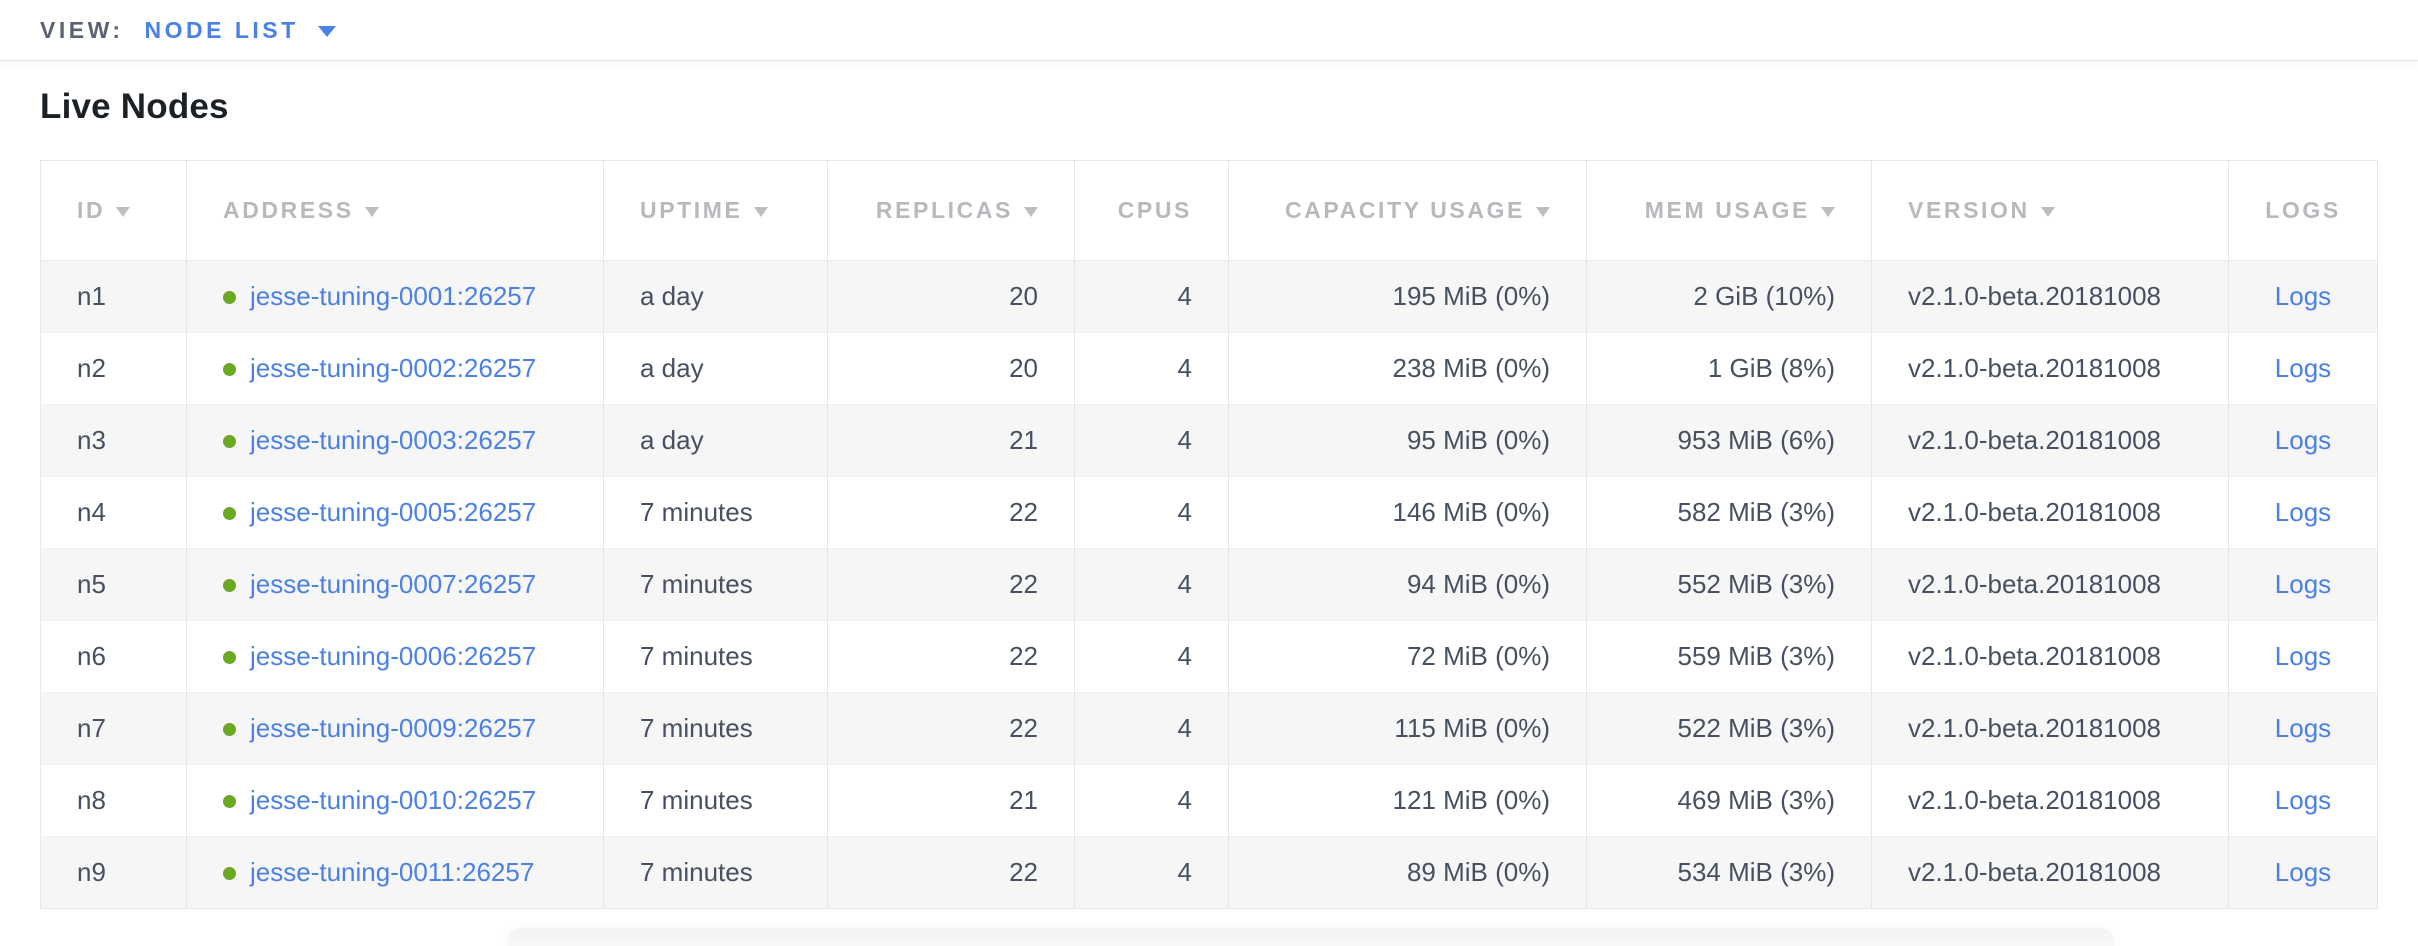 Image resolution: width=2418 pixels, height=946 pixels. What do you see at coordinates (1471, 800) in the screenshot?
I see `cell-value: 121 MiB (0%)` at bounding box center [1471, 800].